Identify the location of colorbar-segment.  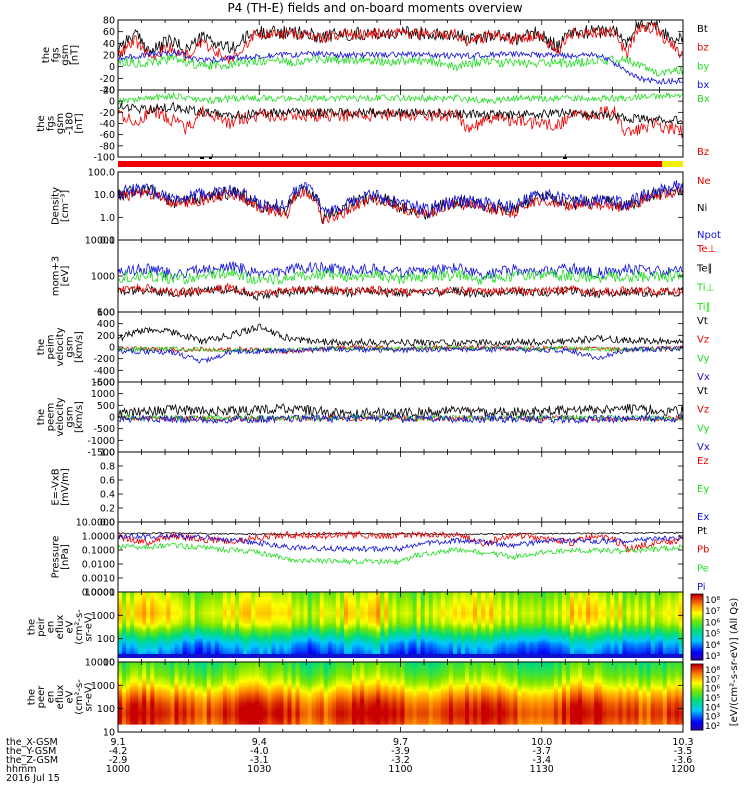
(697, 633).